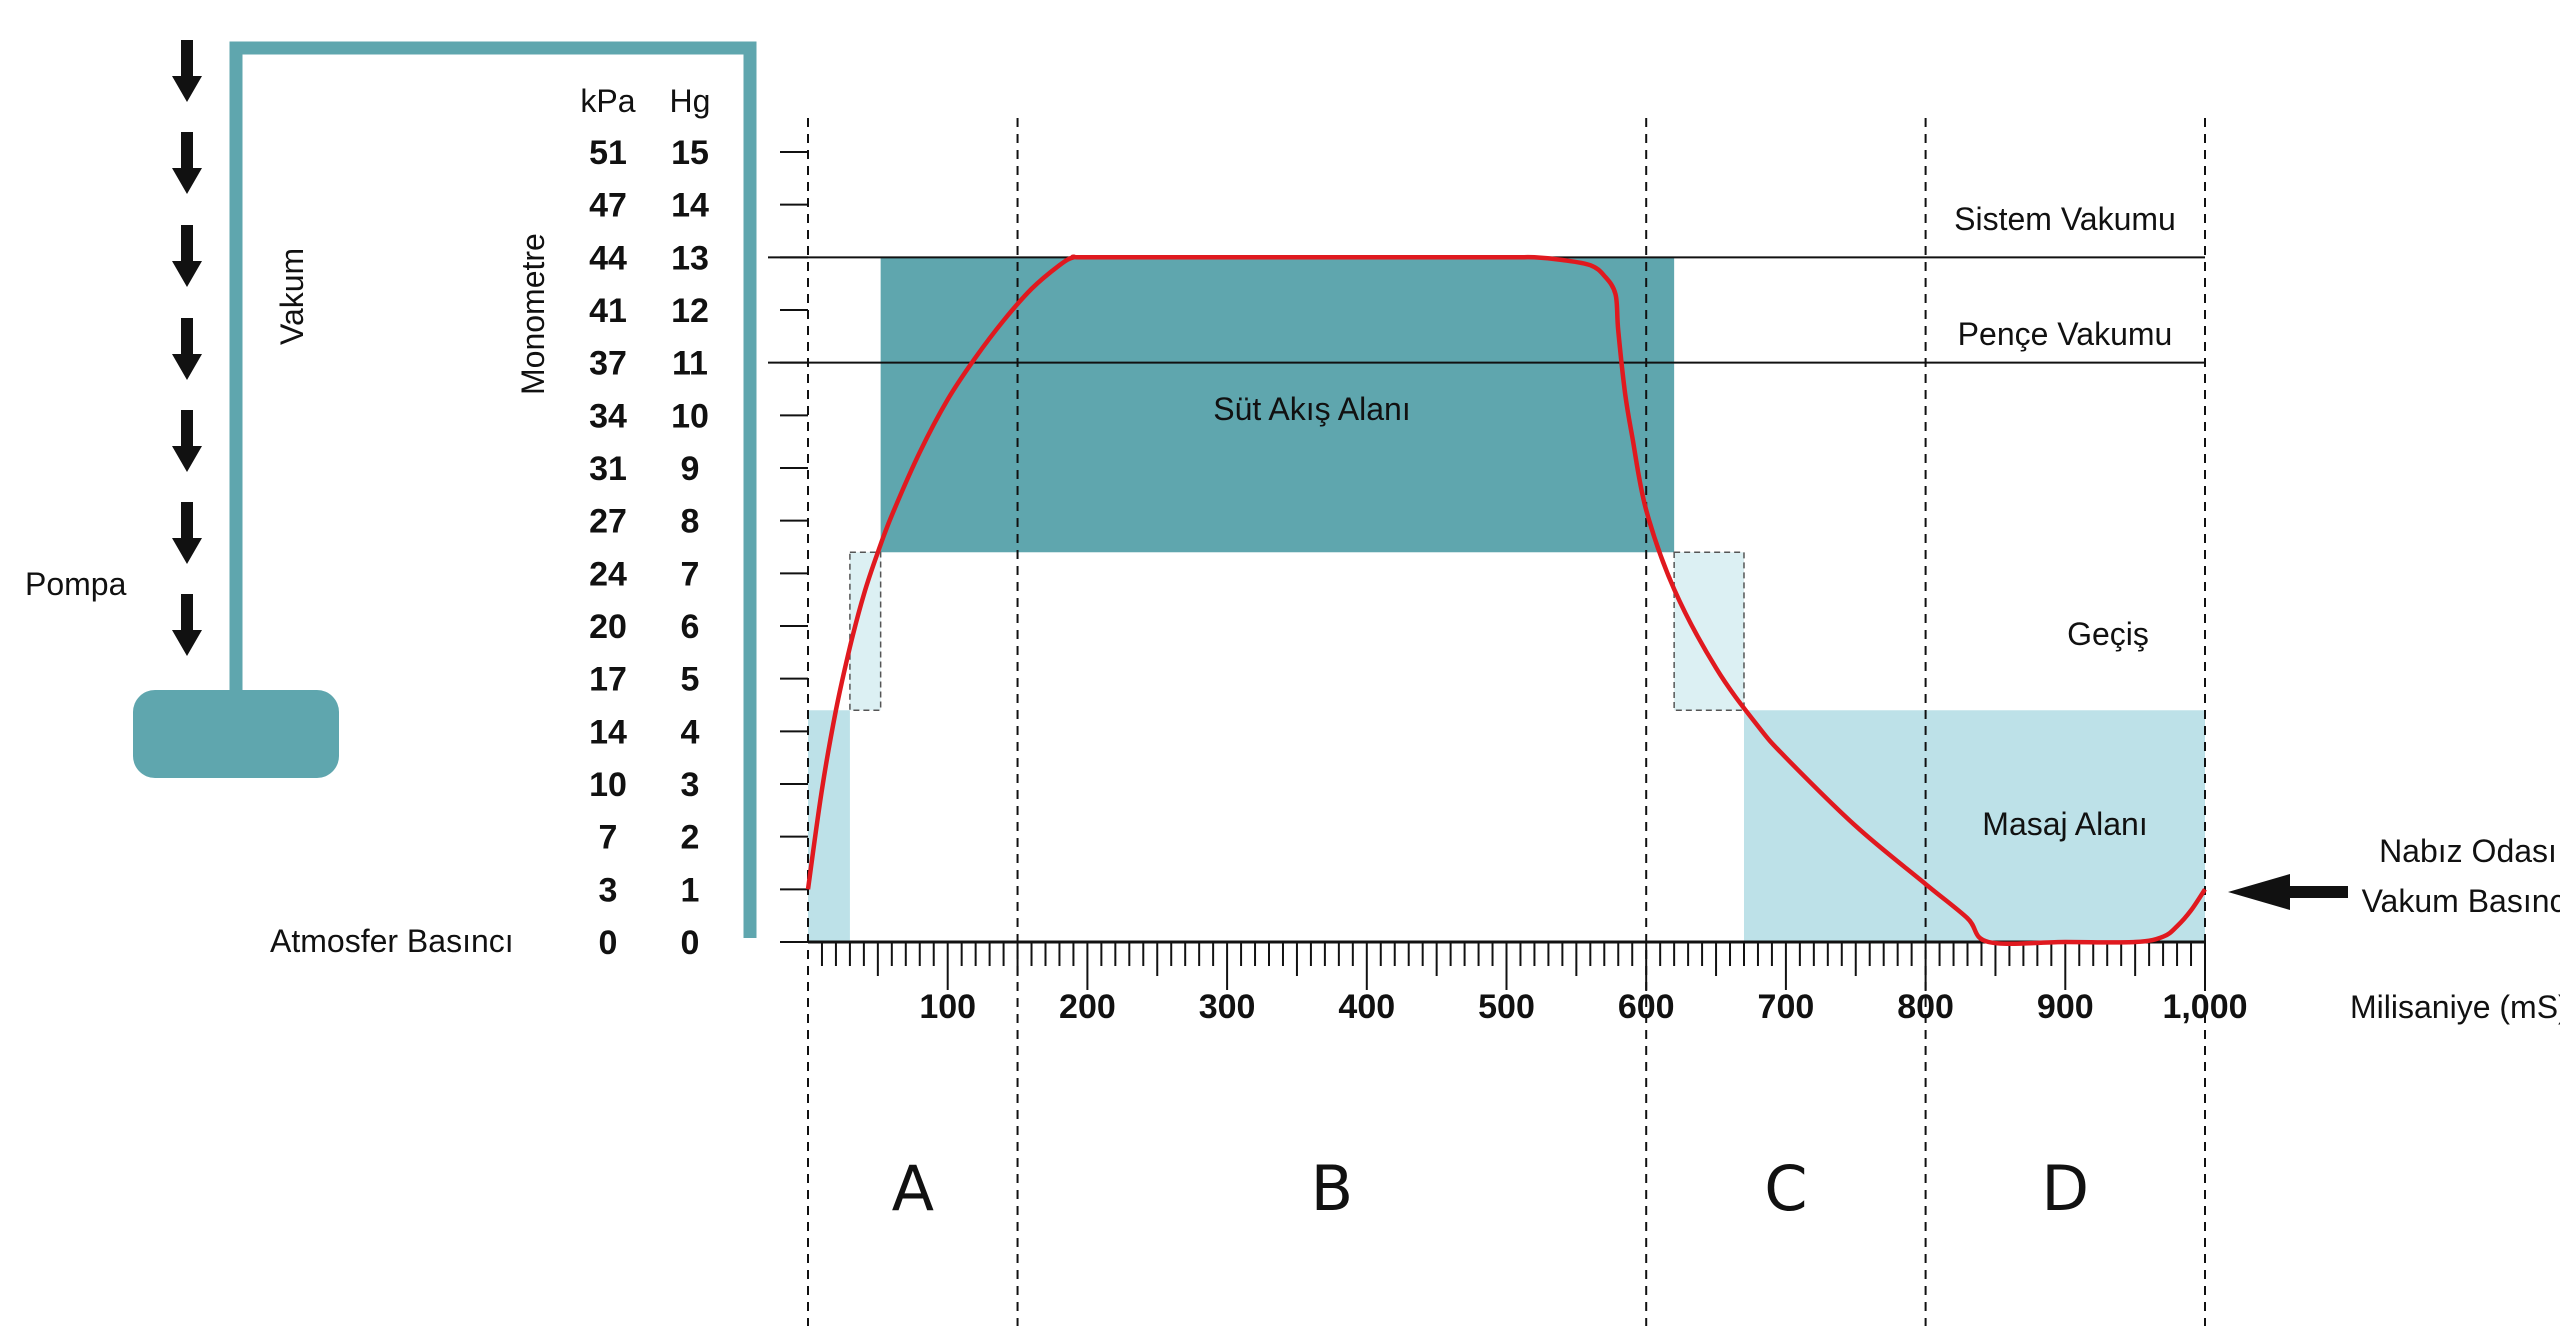 The height and width of the screenshot is (1326, 2560). Describe the element at coordinates (690, 101) in the screenshot. I see `hg-unit-label: Hg` at that location.